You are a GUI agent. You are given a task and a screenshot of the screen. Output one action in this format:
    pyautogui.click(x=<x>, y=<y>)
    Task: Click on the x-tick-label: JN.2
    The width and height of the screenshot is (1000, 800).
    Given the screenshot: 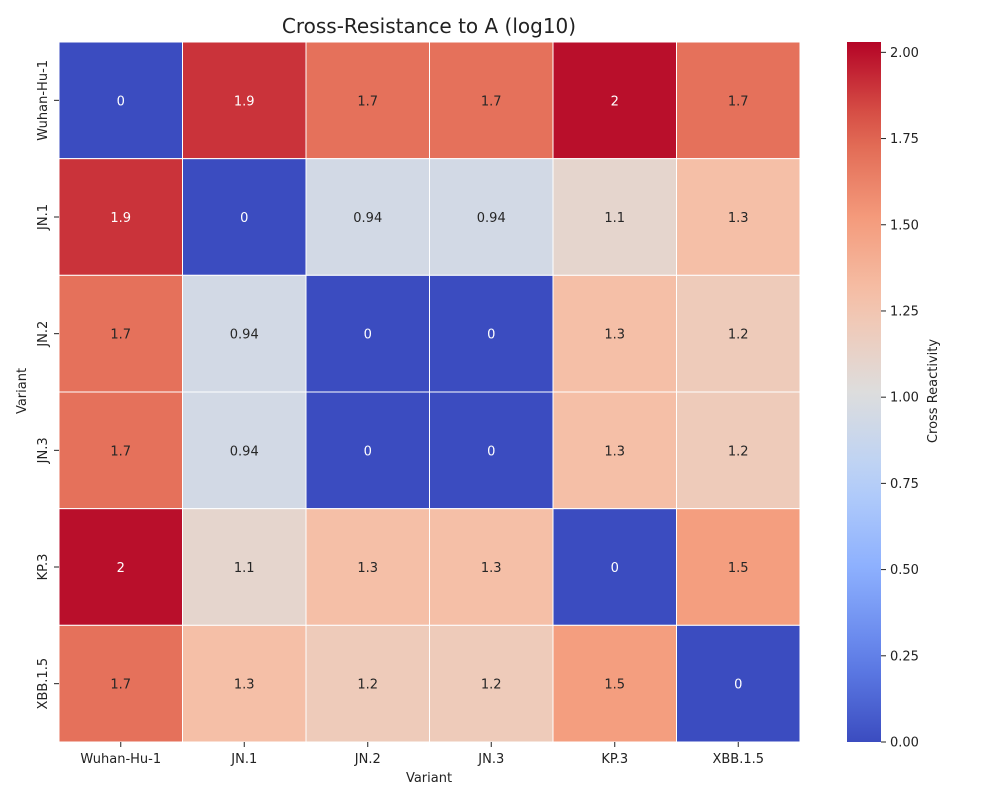 What is the action you would take?
    pyautogui.click(x=367, y=759)
    